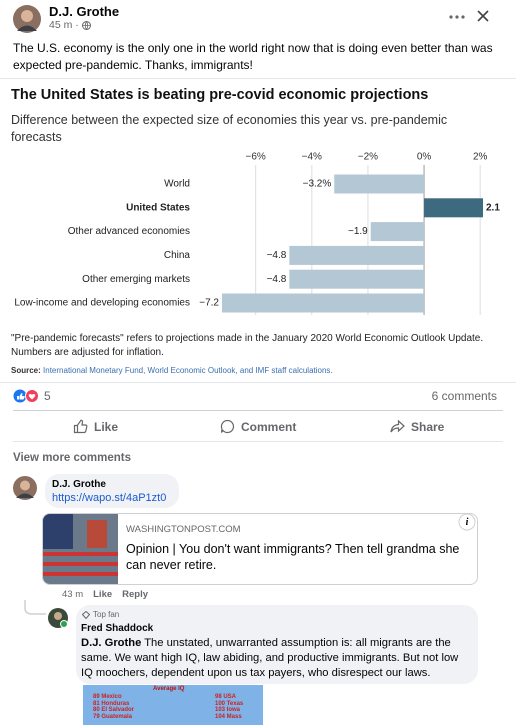  Describe the element at coordinates (464, 396) in the screenshot. I see `comment-count: 6 comments` at that location.